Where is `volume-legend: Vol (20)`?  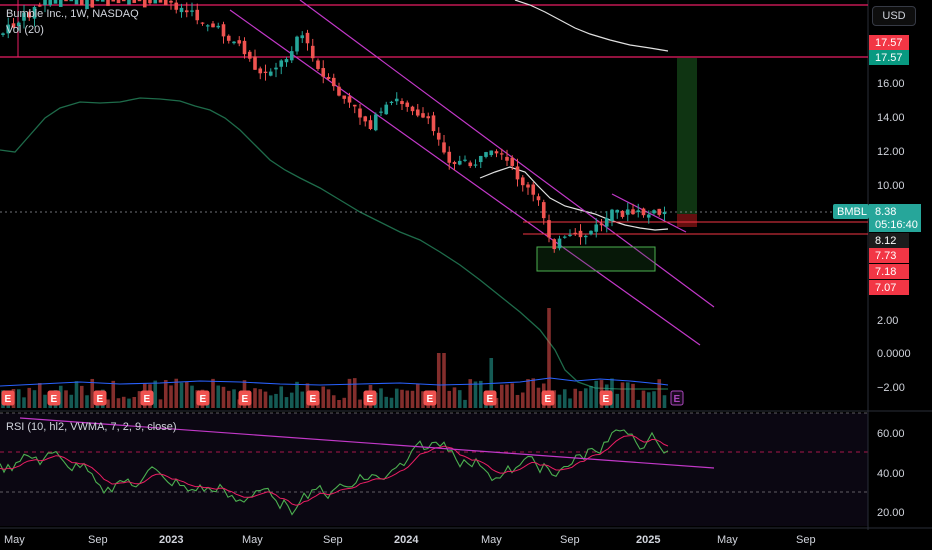
volume-legend: Vol (20) is located at coordinates (25, 30).